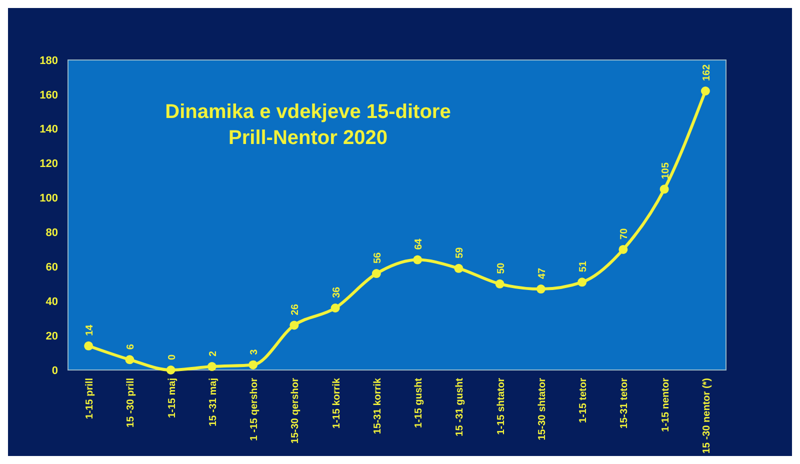  What do you see at coordinates (49, 198) in the screenshot?
I see `y-tick-label: 100` at bounding box center [49, 198].